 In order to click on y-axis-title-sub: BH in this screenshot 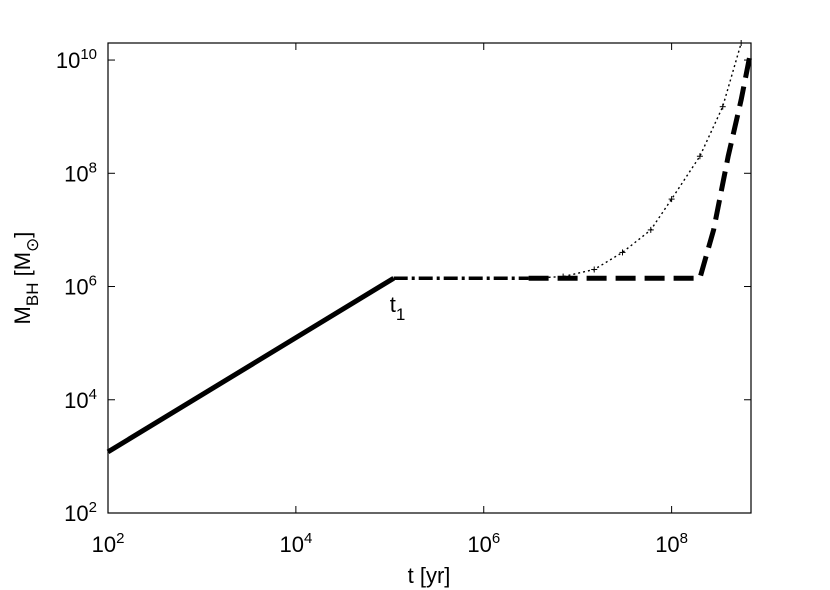, I will do `click(32, 294)`.